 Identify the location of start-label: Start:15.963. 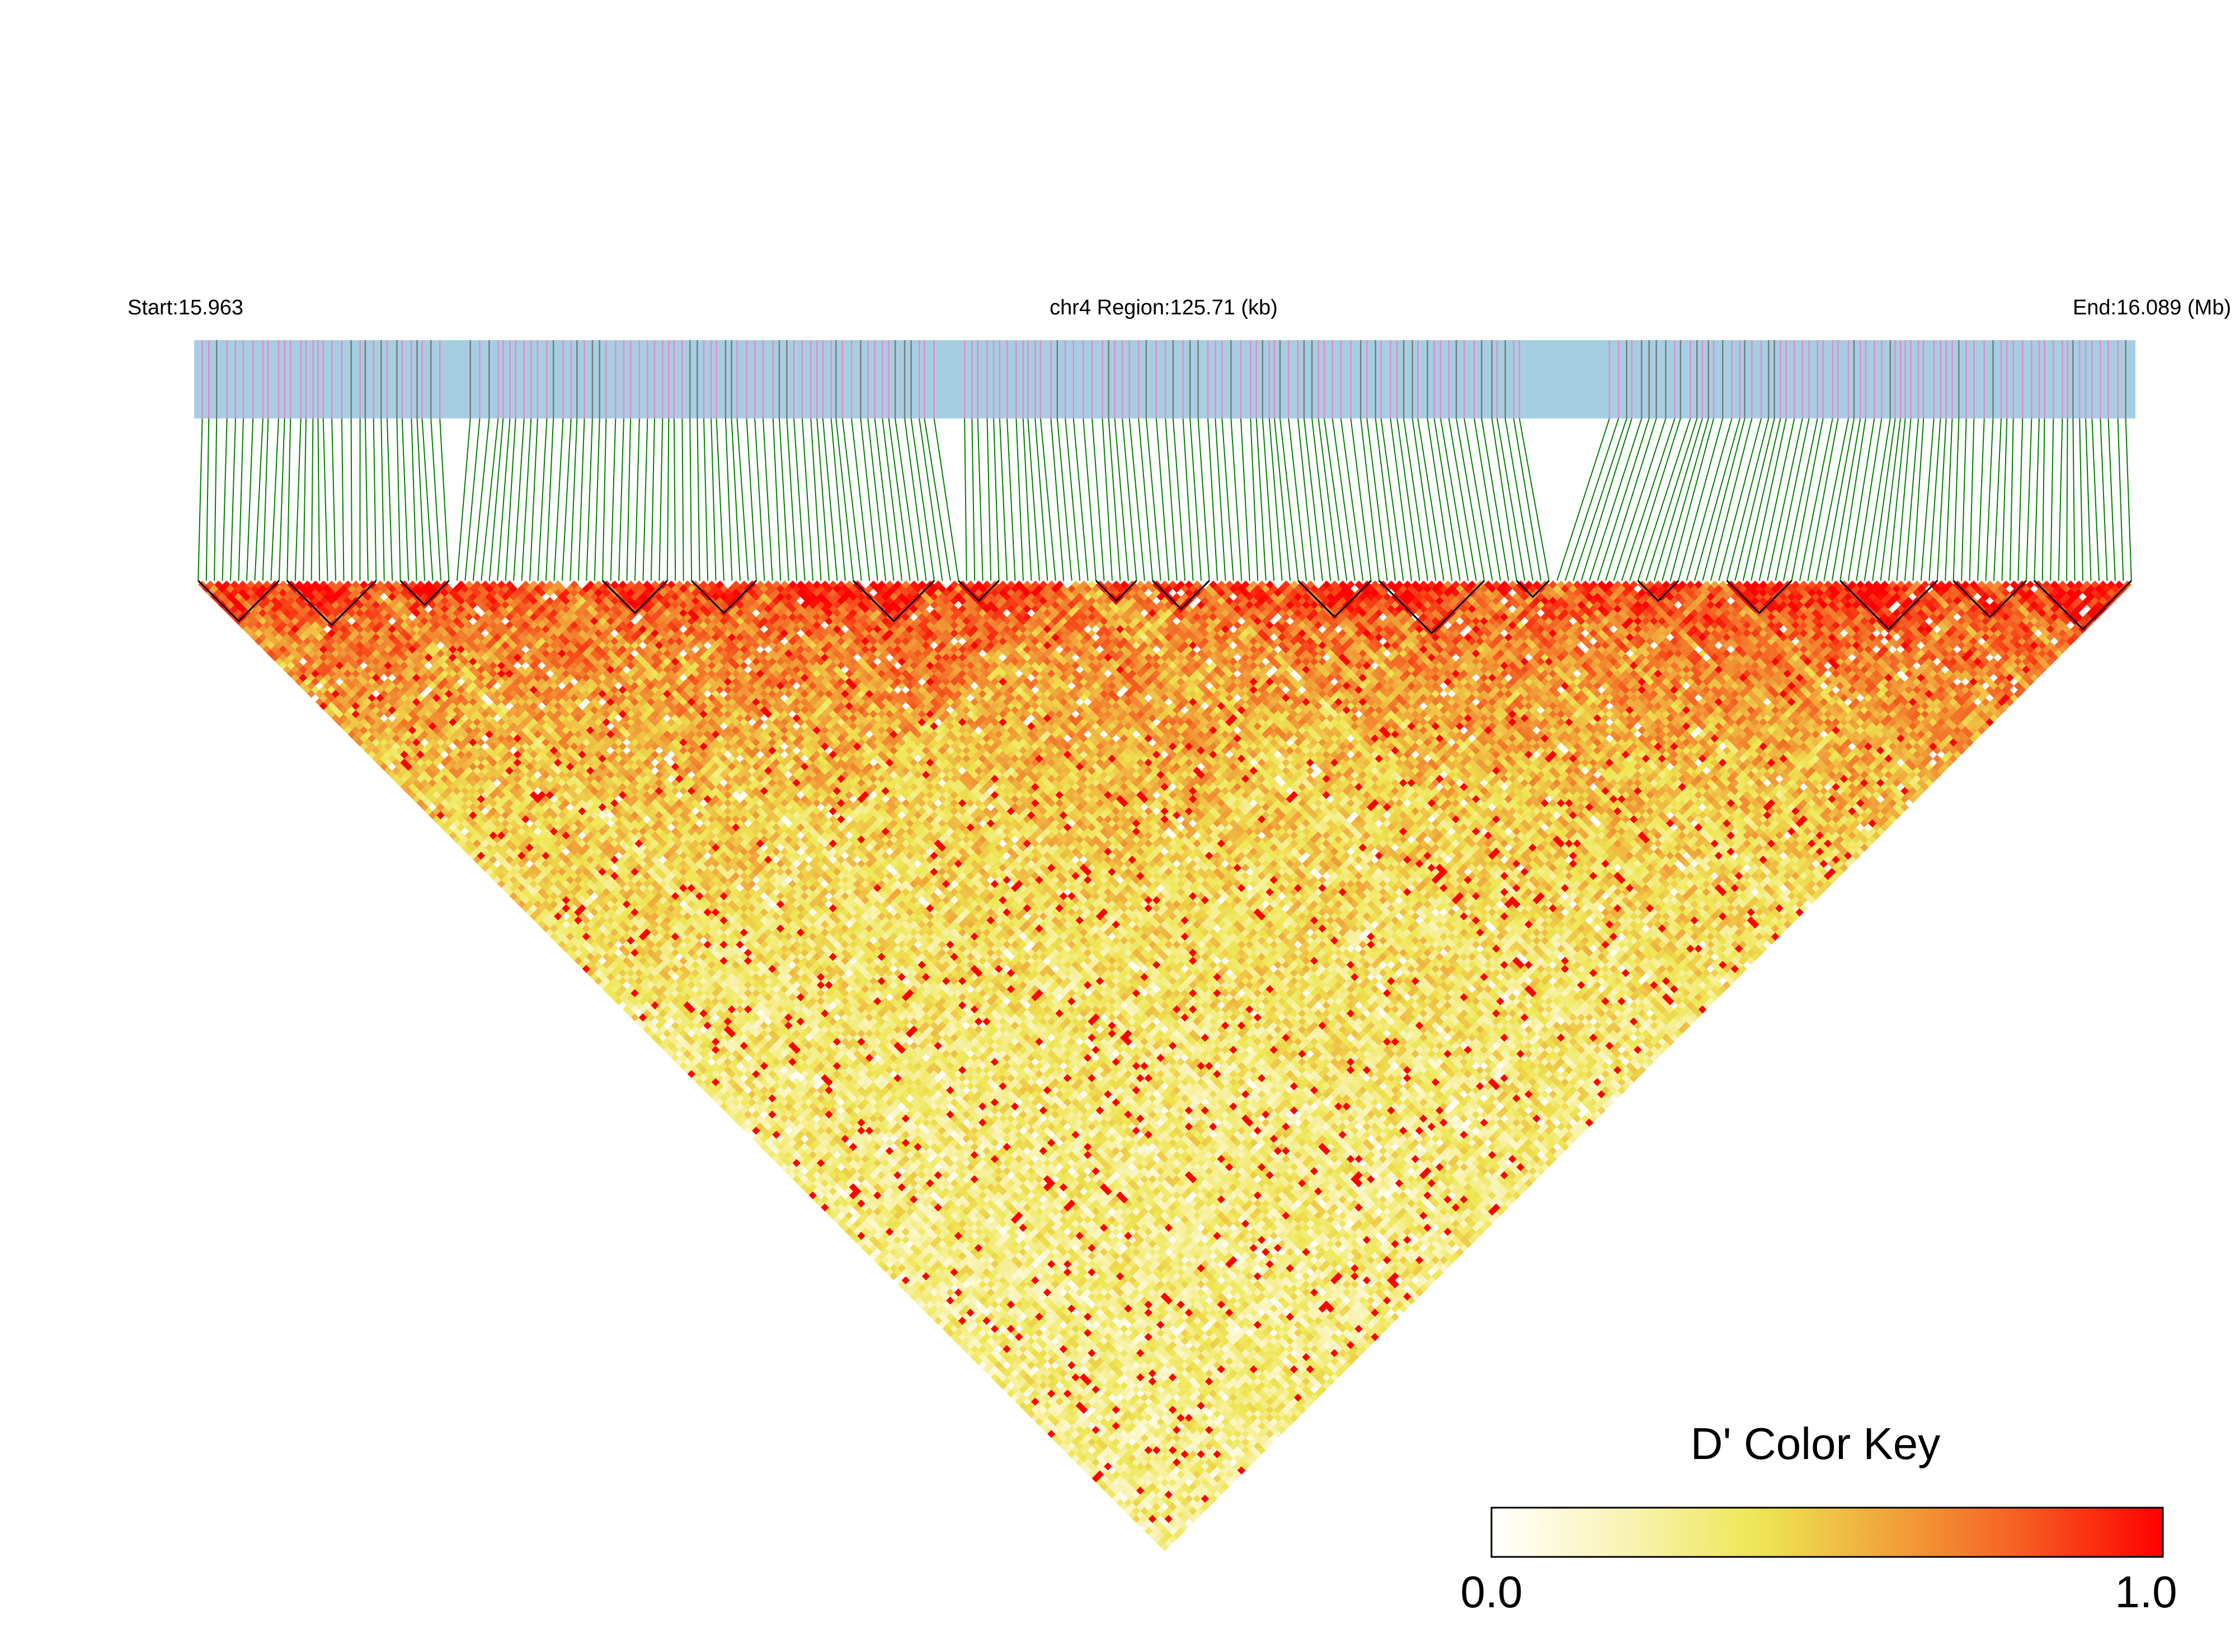
(185, 308).